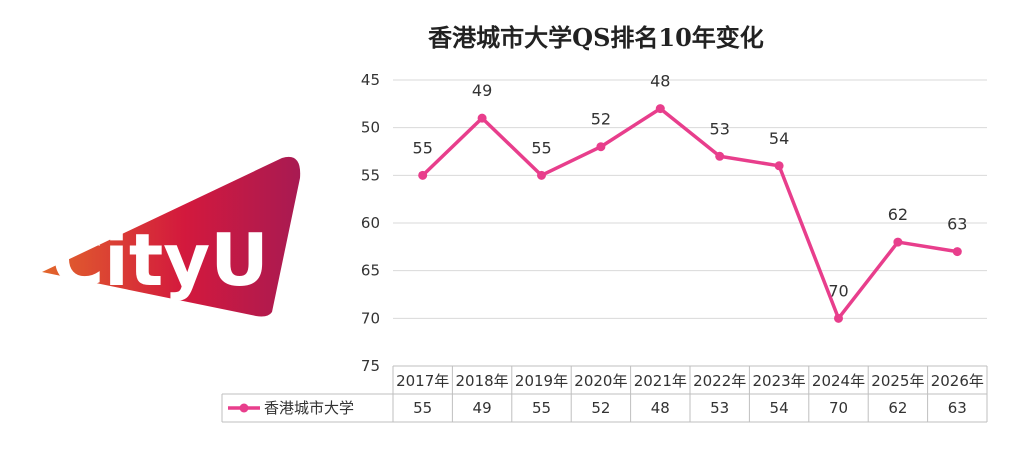  Describe the element at coordinates (660, 81) in the screenshot. I see `data-label: 48` at that location.